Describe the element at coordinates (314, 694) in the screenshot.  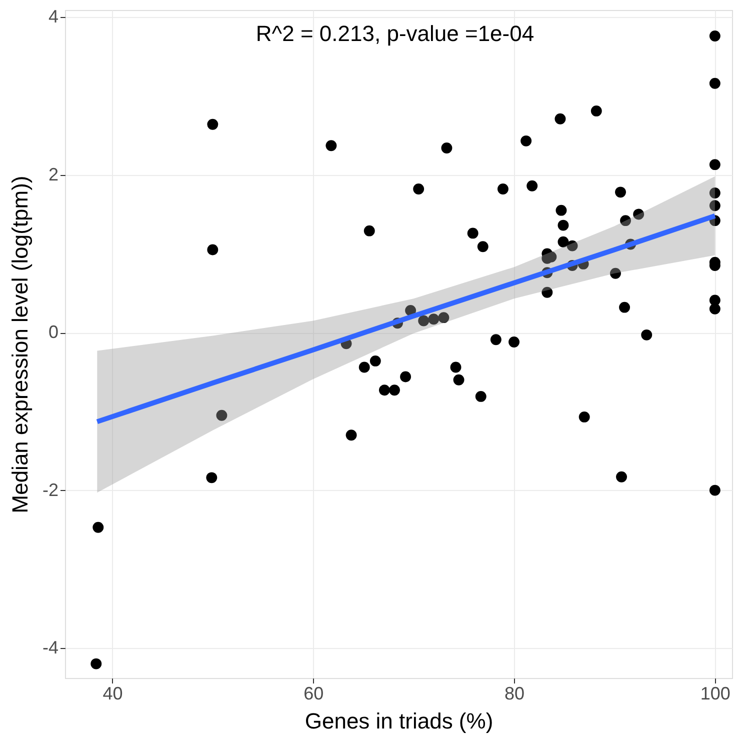
I see `x-tick-label: 60` at that location.